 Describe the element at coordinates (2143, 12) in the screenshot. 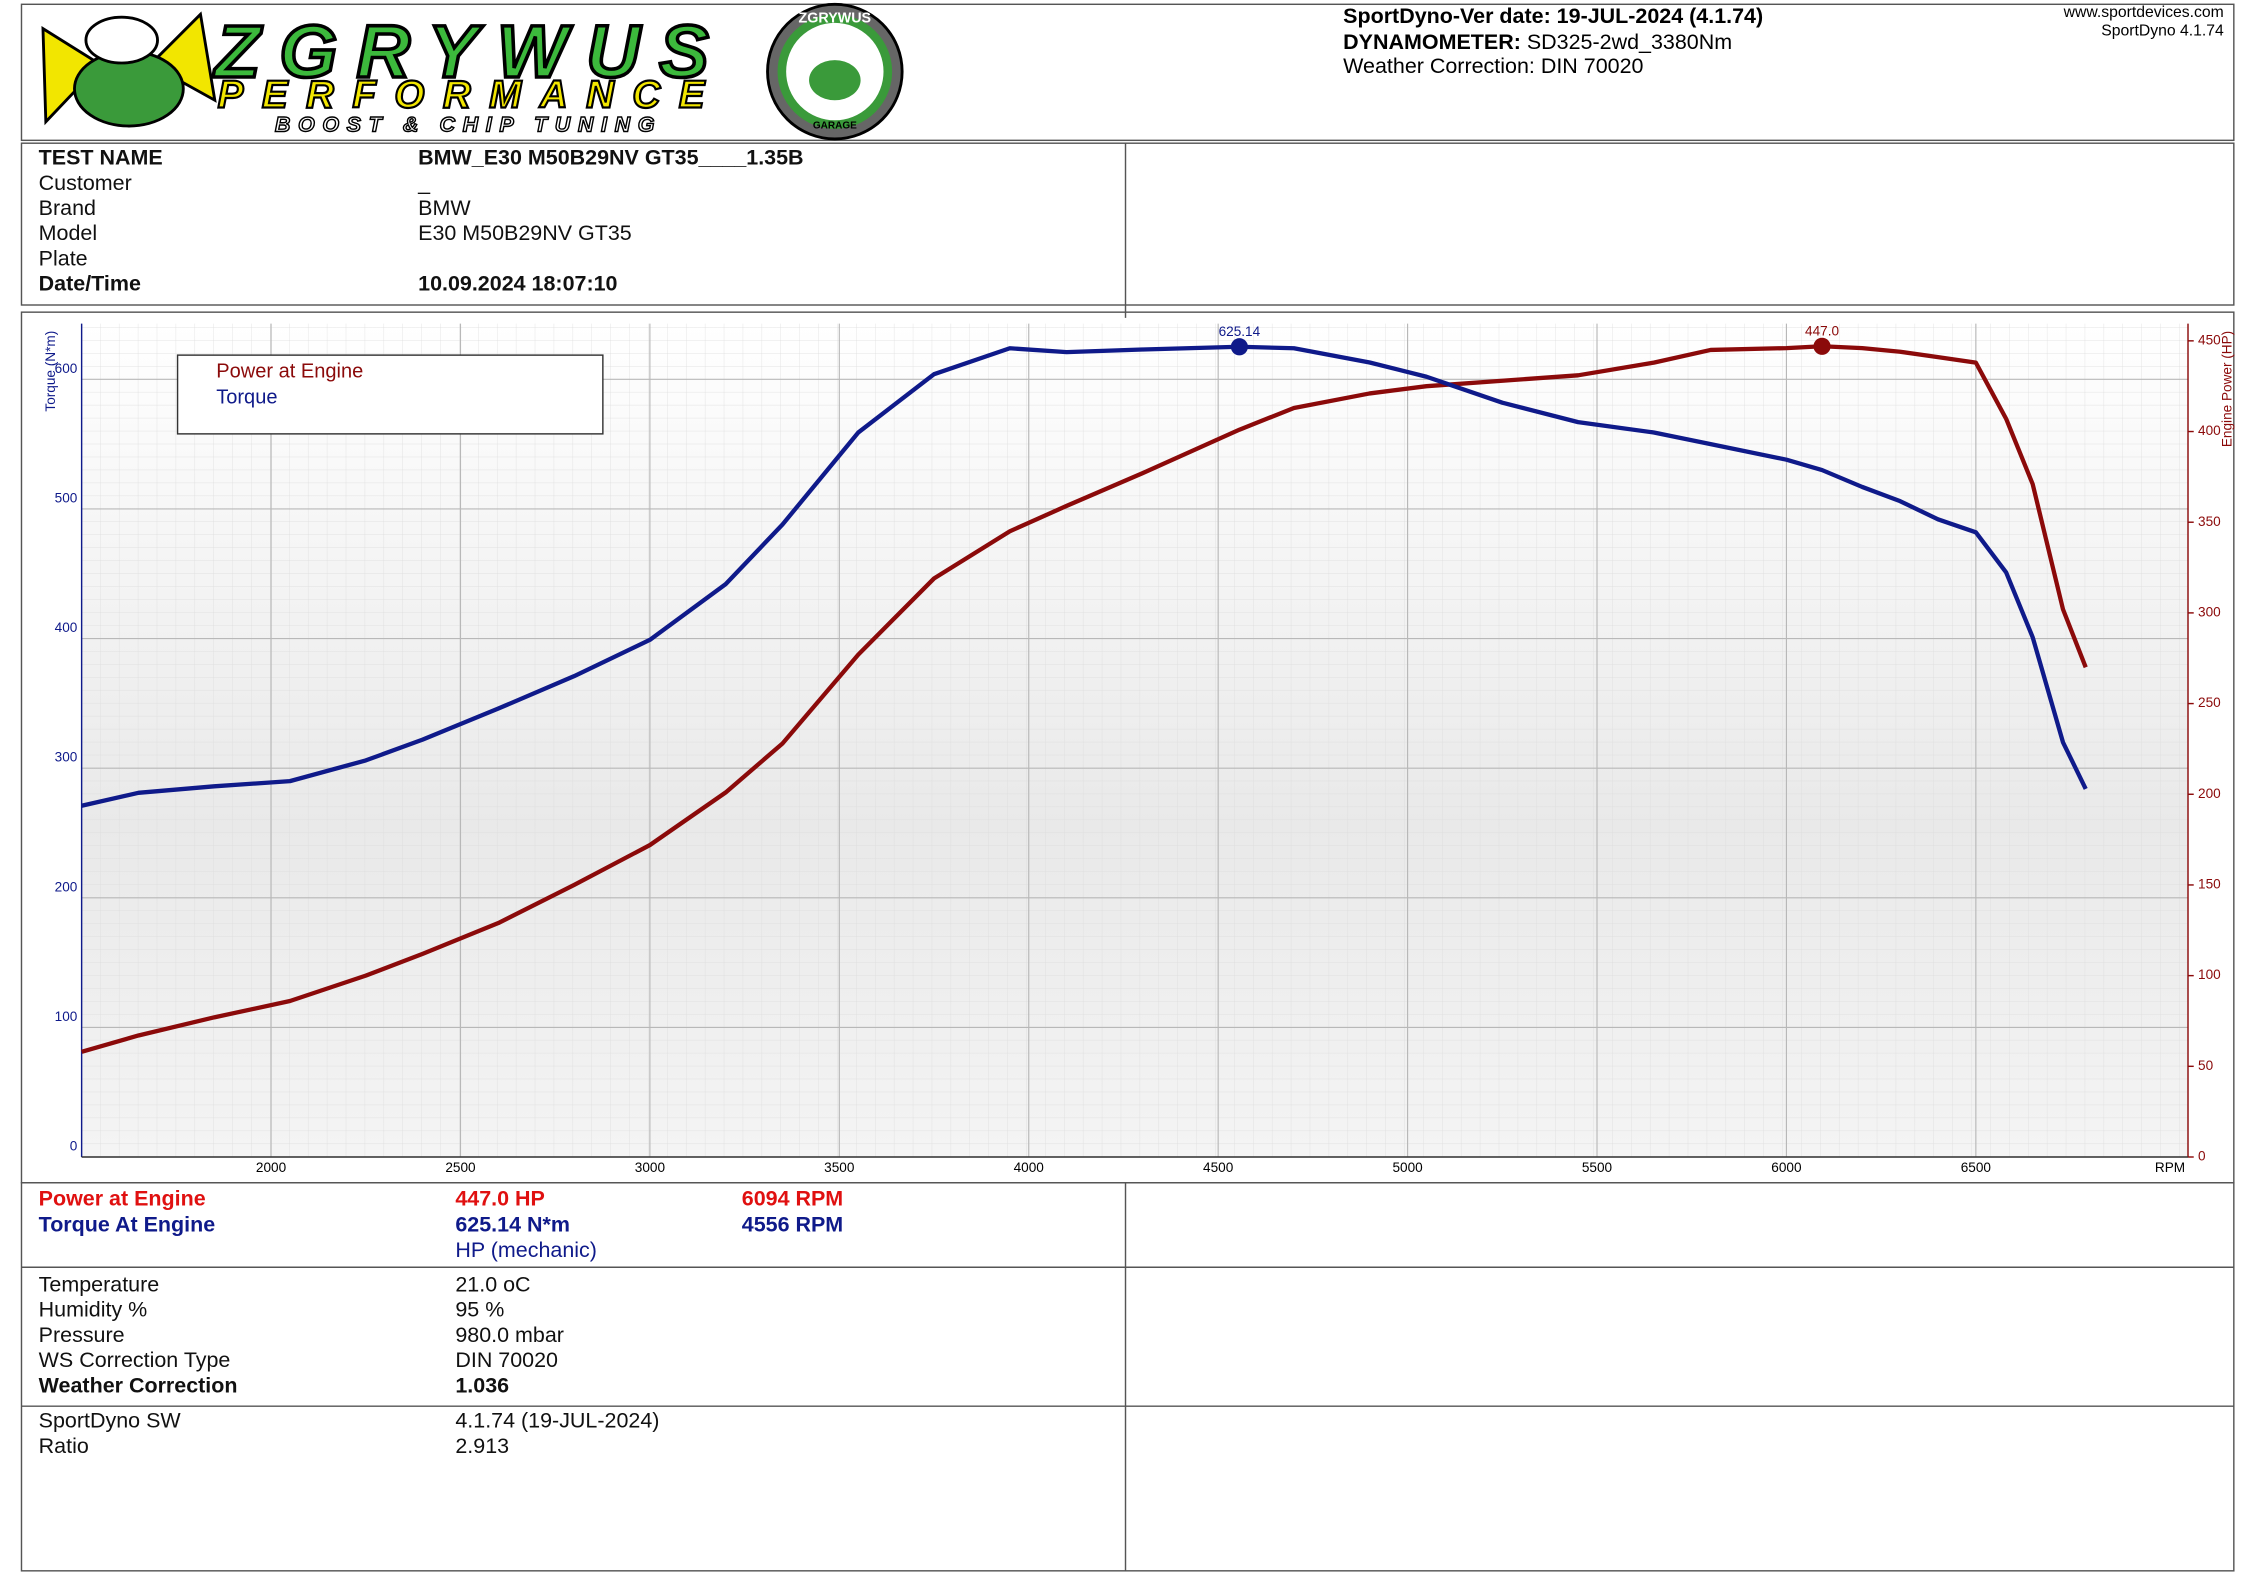

I see `website: www.sportdevices.com` at that location.